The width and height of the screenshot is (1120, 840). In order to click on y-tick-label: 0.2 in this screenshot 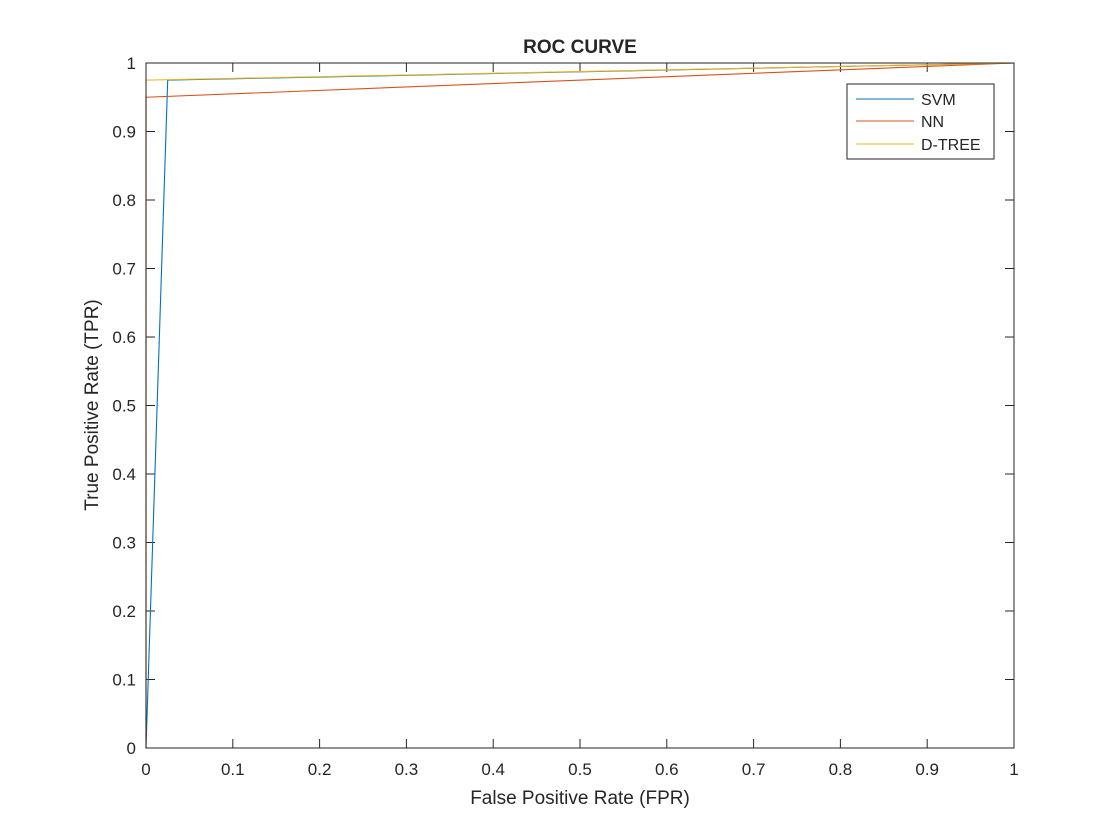, I will do `click(124, 611)`.